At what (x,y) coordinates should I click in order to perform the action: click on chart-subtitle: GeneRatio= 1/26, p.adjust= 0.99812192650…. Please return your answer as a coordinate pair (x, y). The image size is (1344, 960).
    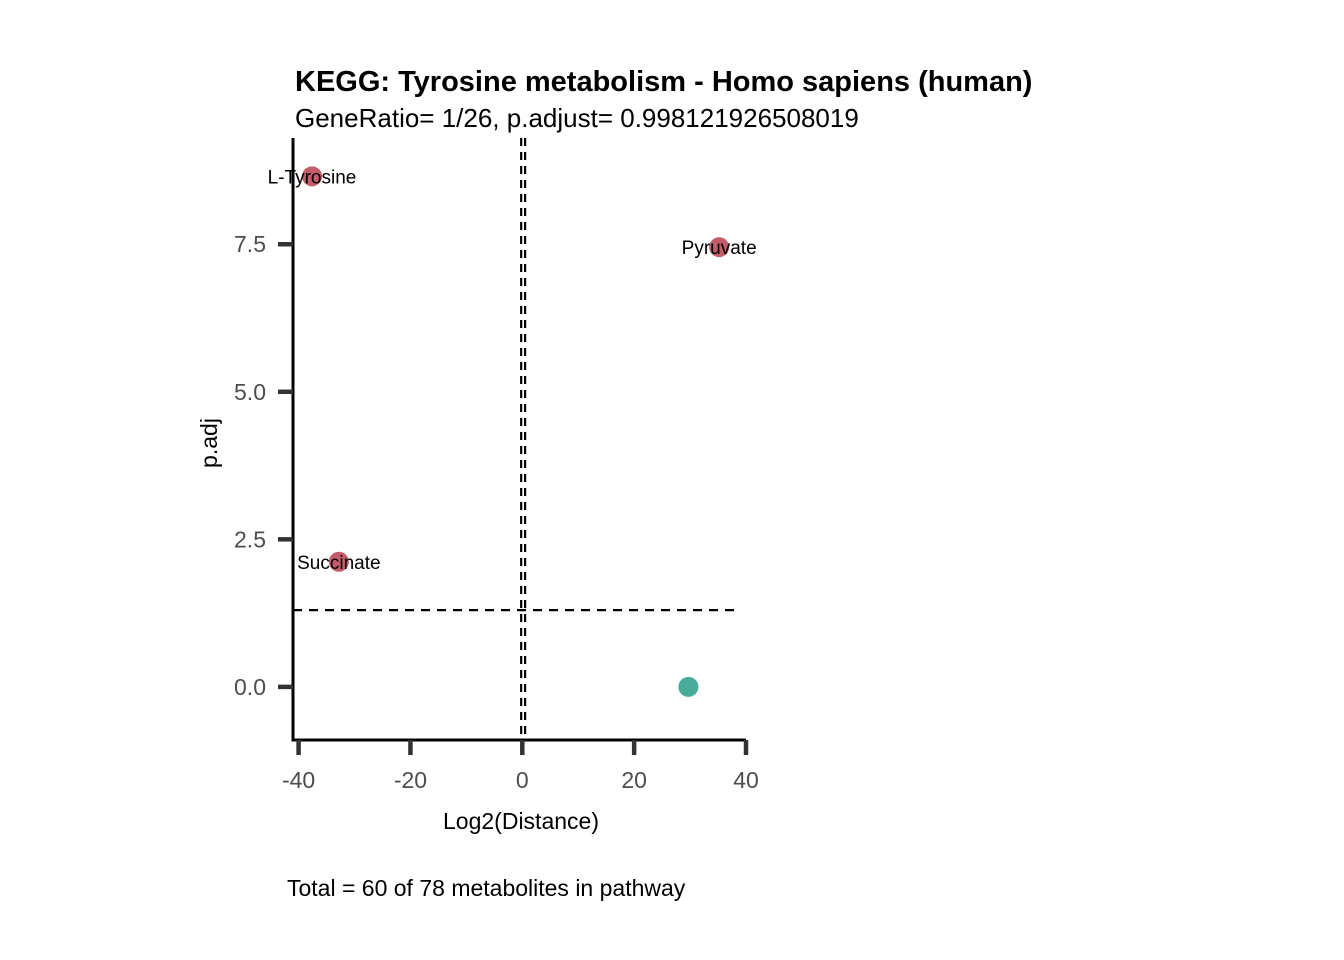
    Looking at the image, I should click on (577, 118).